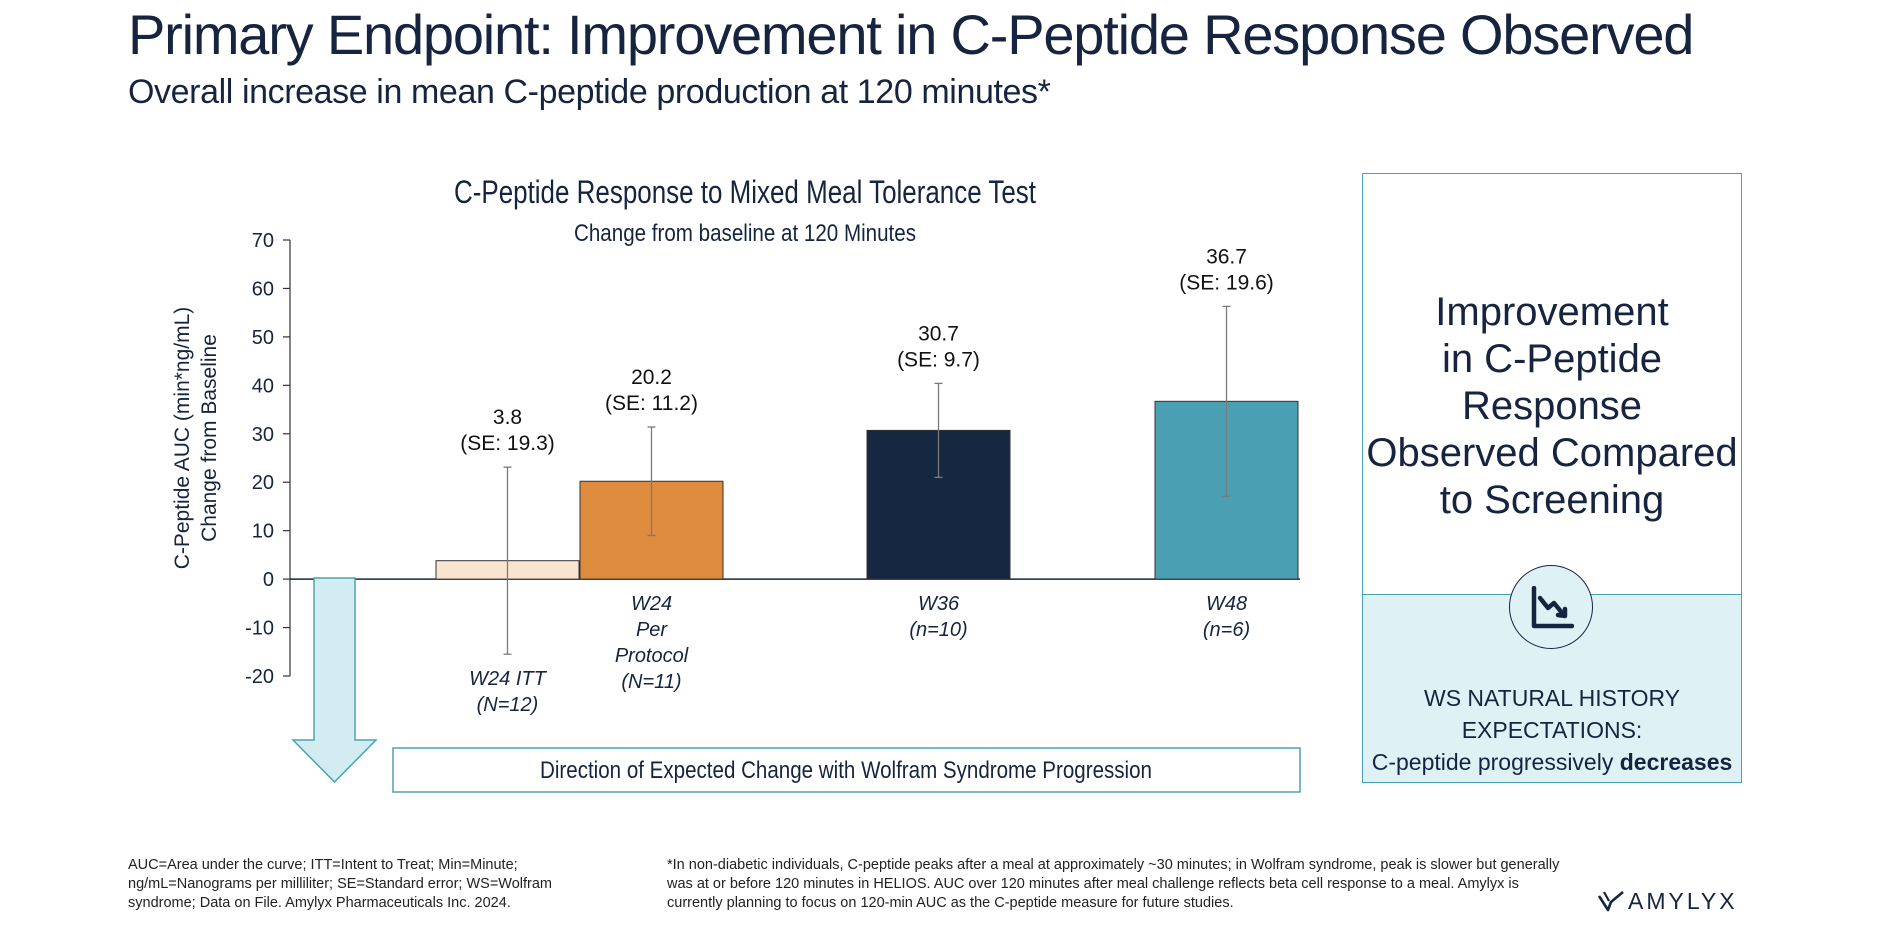  I want to click on direction-label-box, so click(846, 770).